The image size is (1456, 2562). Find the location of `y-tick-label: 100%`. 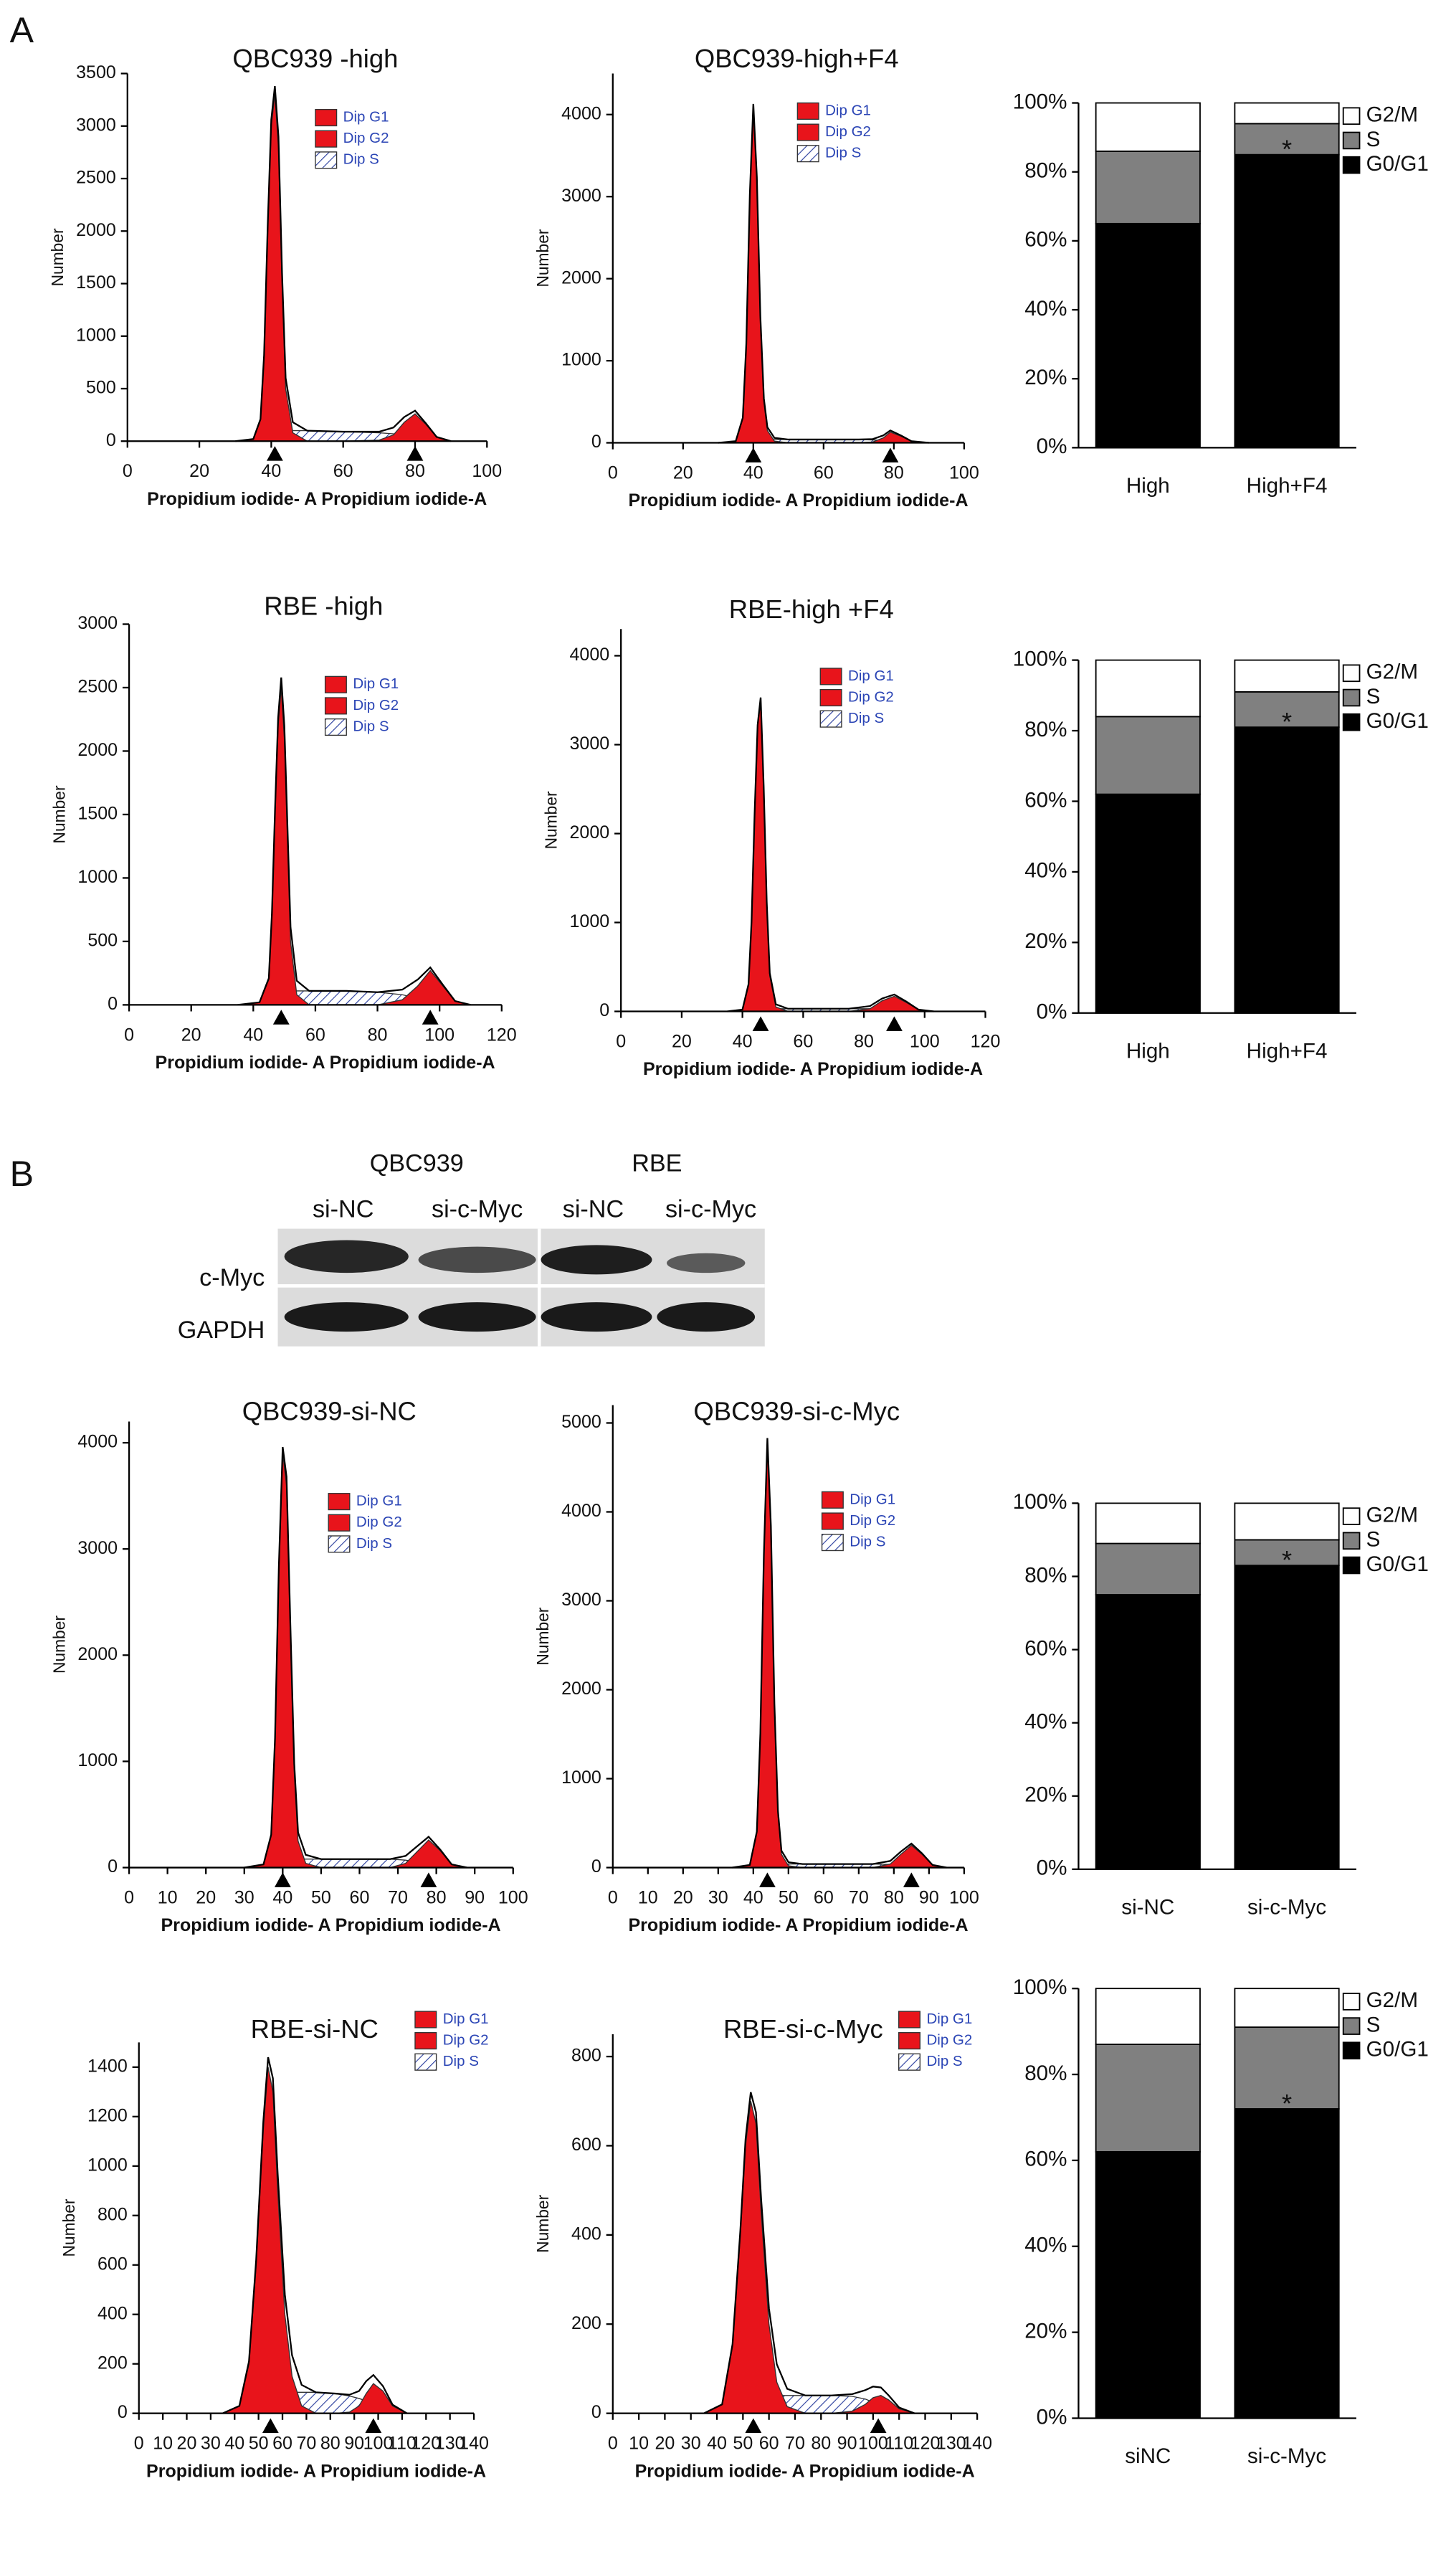

y-tick-label: 100% is located at coordinates (1040, 1502).